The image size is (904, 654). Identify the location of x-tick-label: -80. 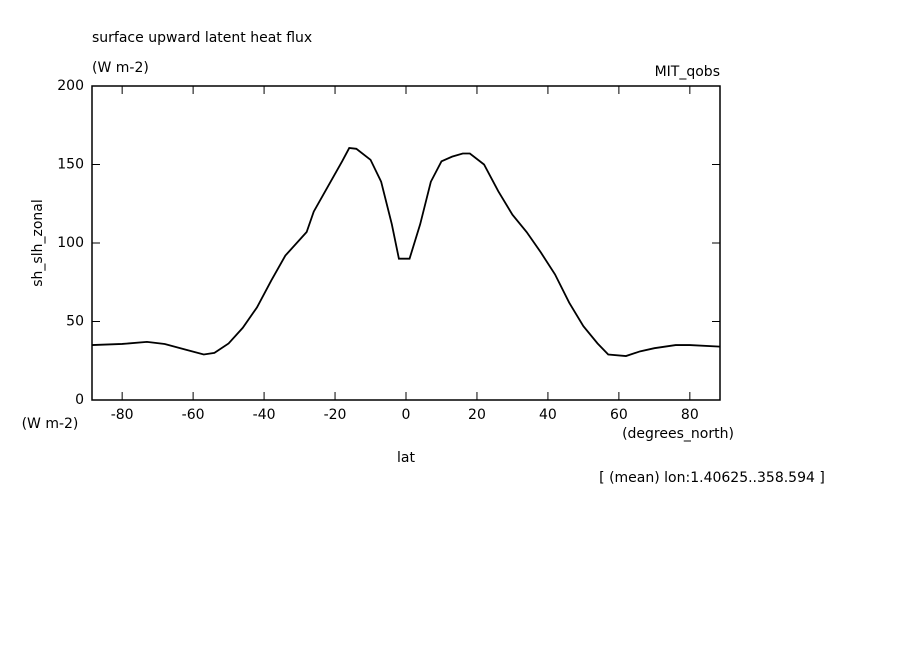
(122, 415).